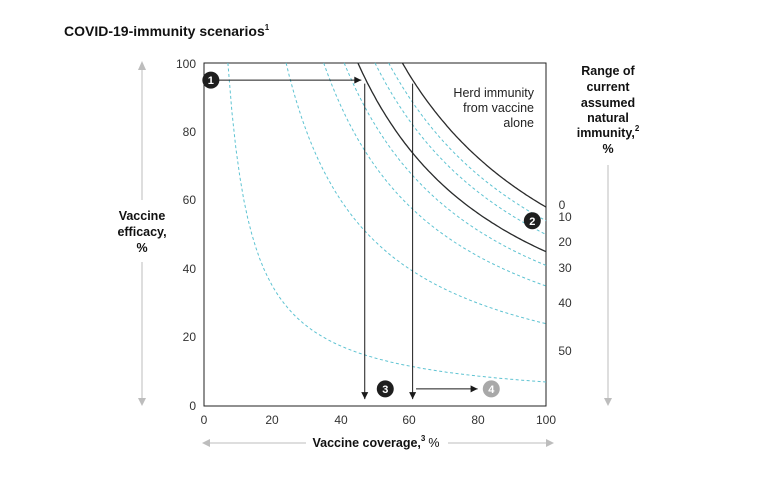  Describe the element at coordinates (272, 420) in the screenshot. I see `x-tick-label: 20` at that location.